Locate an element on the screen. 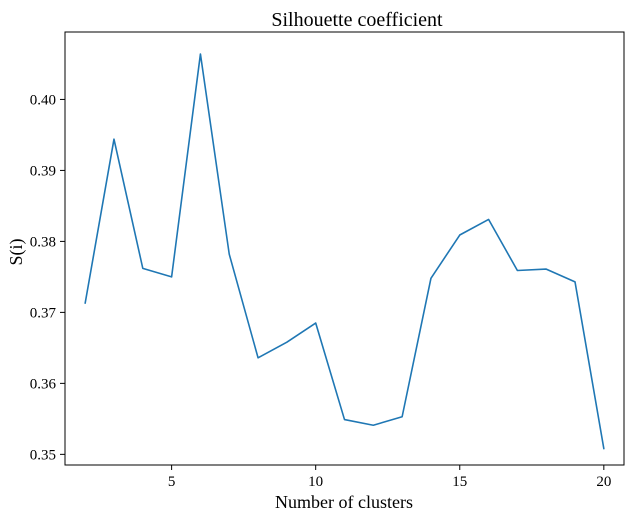 The image size is (635, 519). y-tick-label: 0.38 is located at coordinates (43, 242).